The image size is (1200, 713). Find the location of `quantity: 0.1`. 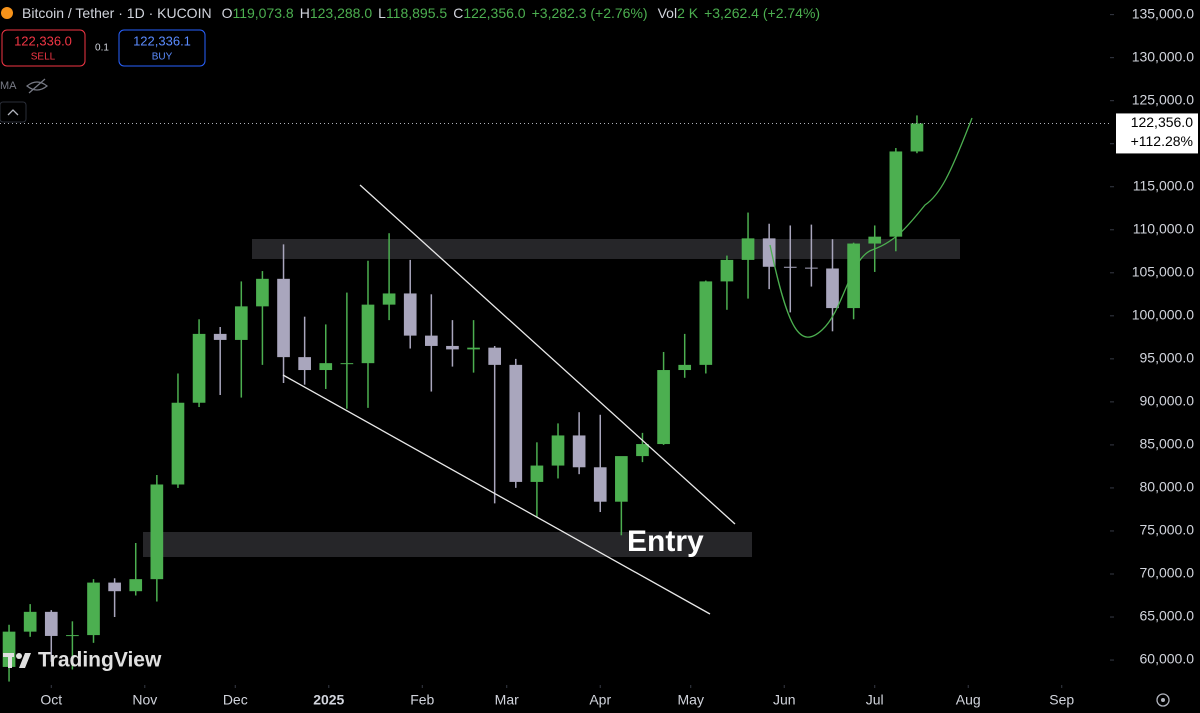

quantity: 0.1 is located at coordinates (102, 48).